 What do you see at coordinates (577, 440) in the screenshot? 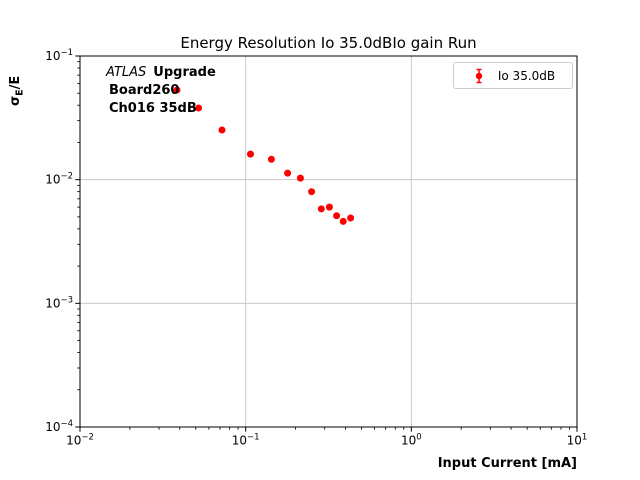
I see `x-tick-label: 10¹` at bounding box center [577, 440].